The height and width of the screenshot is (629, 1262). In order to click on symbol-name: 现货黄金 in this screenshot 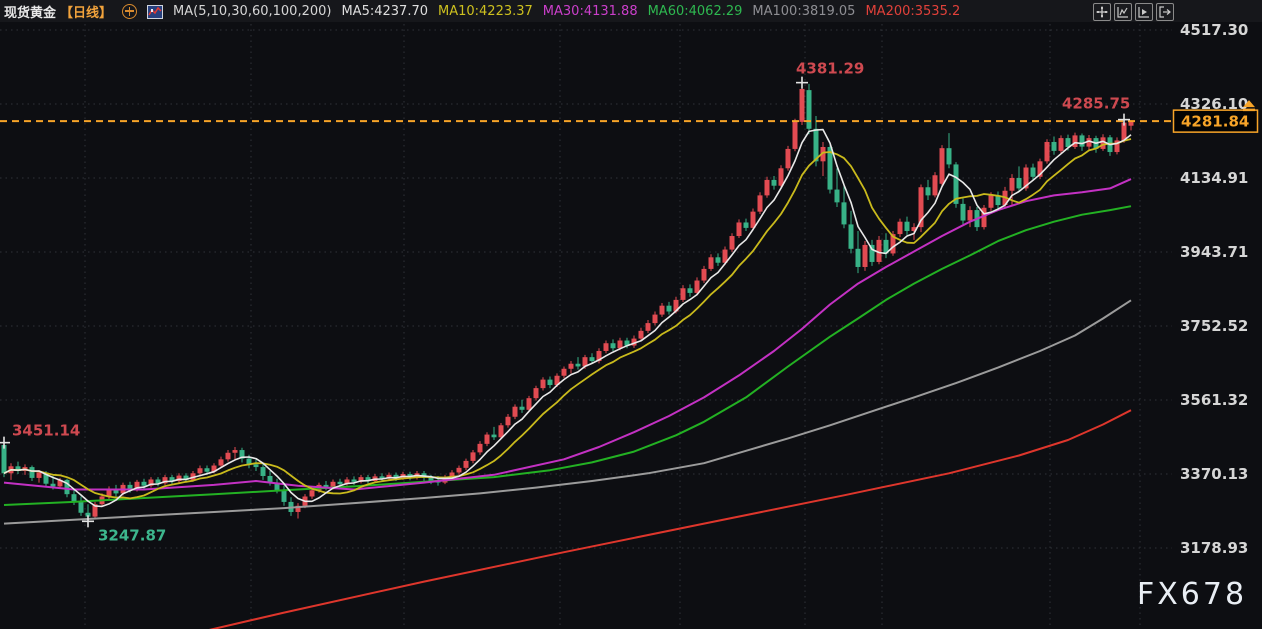, I will do `click(30, 13)`.